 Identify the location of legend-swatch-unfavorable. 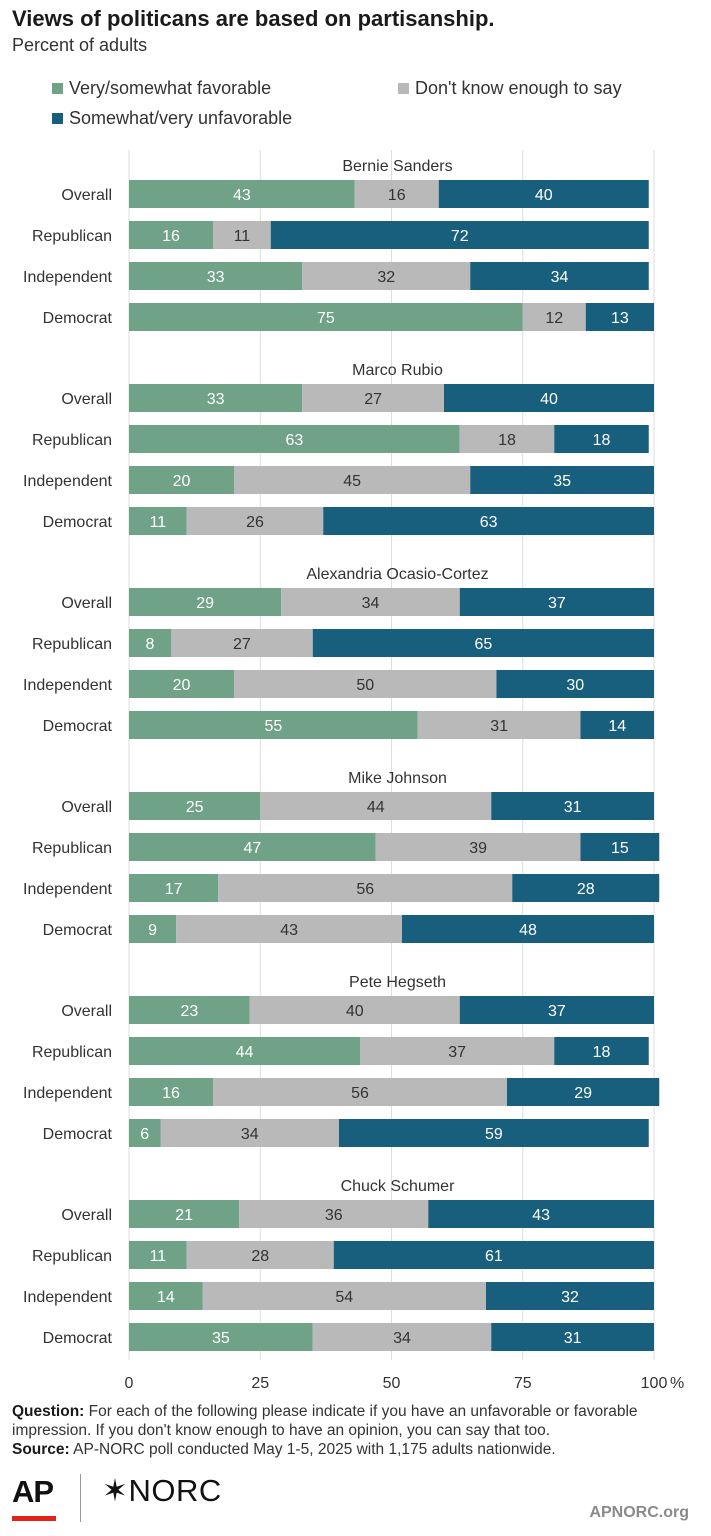
(57, 118).